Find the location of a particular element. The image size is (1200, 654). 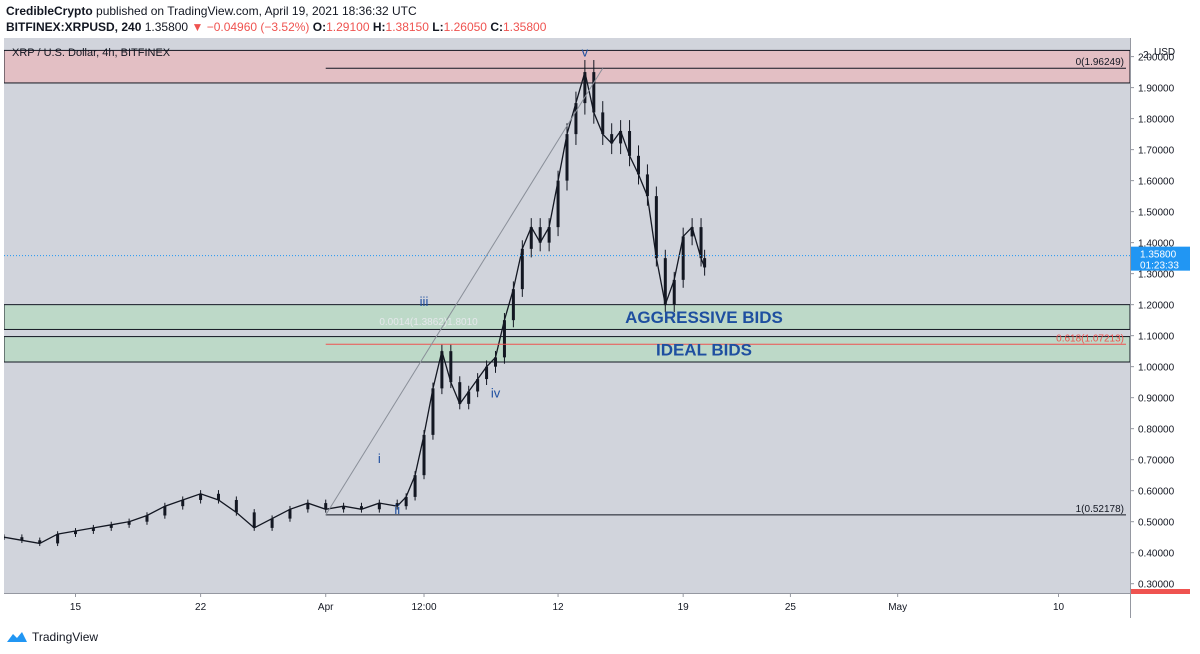

open-value: 1.29100 is located at coordinates (348, 27).